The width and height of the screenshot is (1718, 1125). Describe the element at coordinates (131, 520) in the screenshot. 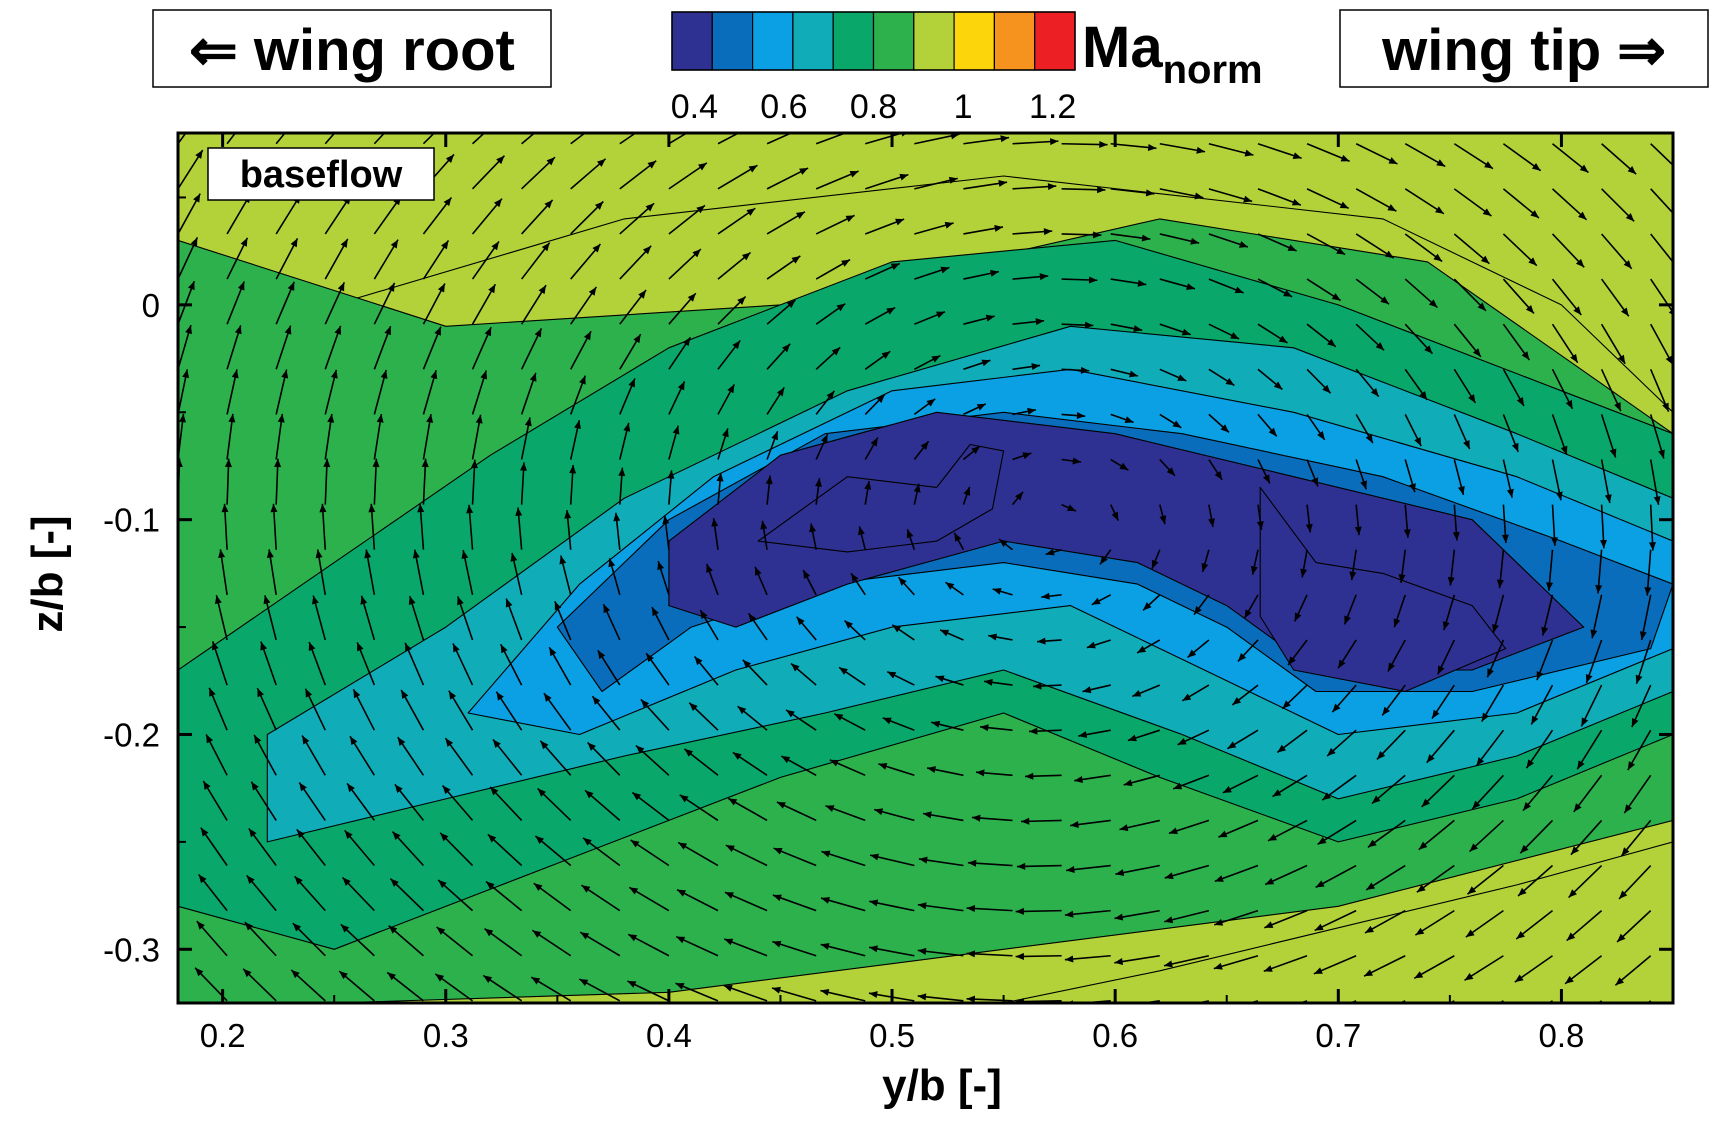

I see `y-tick-label: -0.1` at that location.